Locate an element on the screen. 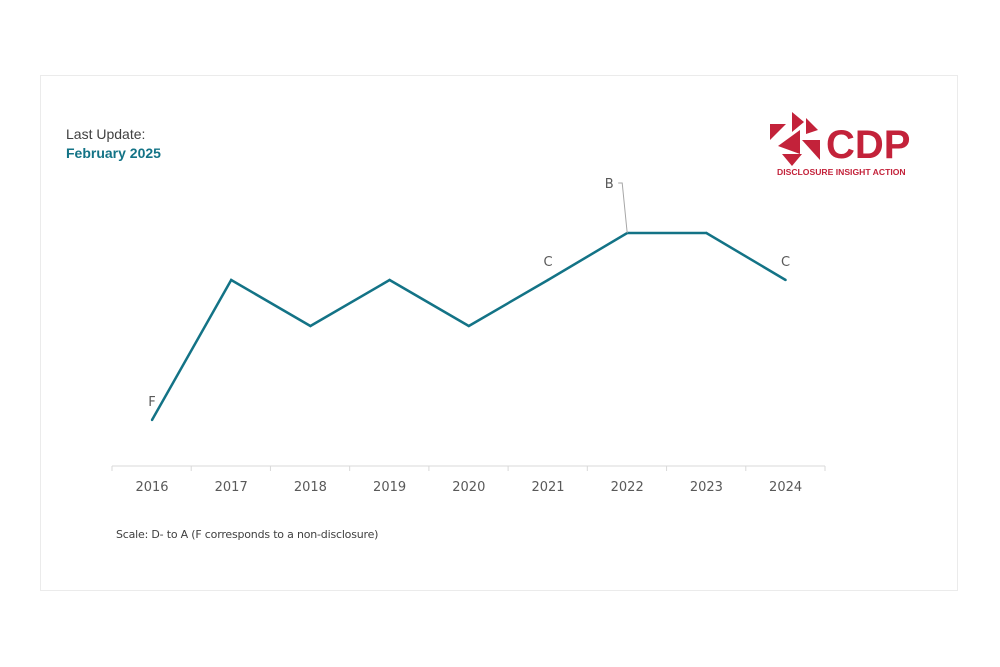 The width and height of the screenshot is (1000, 667). data-label-leader is located at coordinates (623, 208).